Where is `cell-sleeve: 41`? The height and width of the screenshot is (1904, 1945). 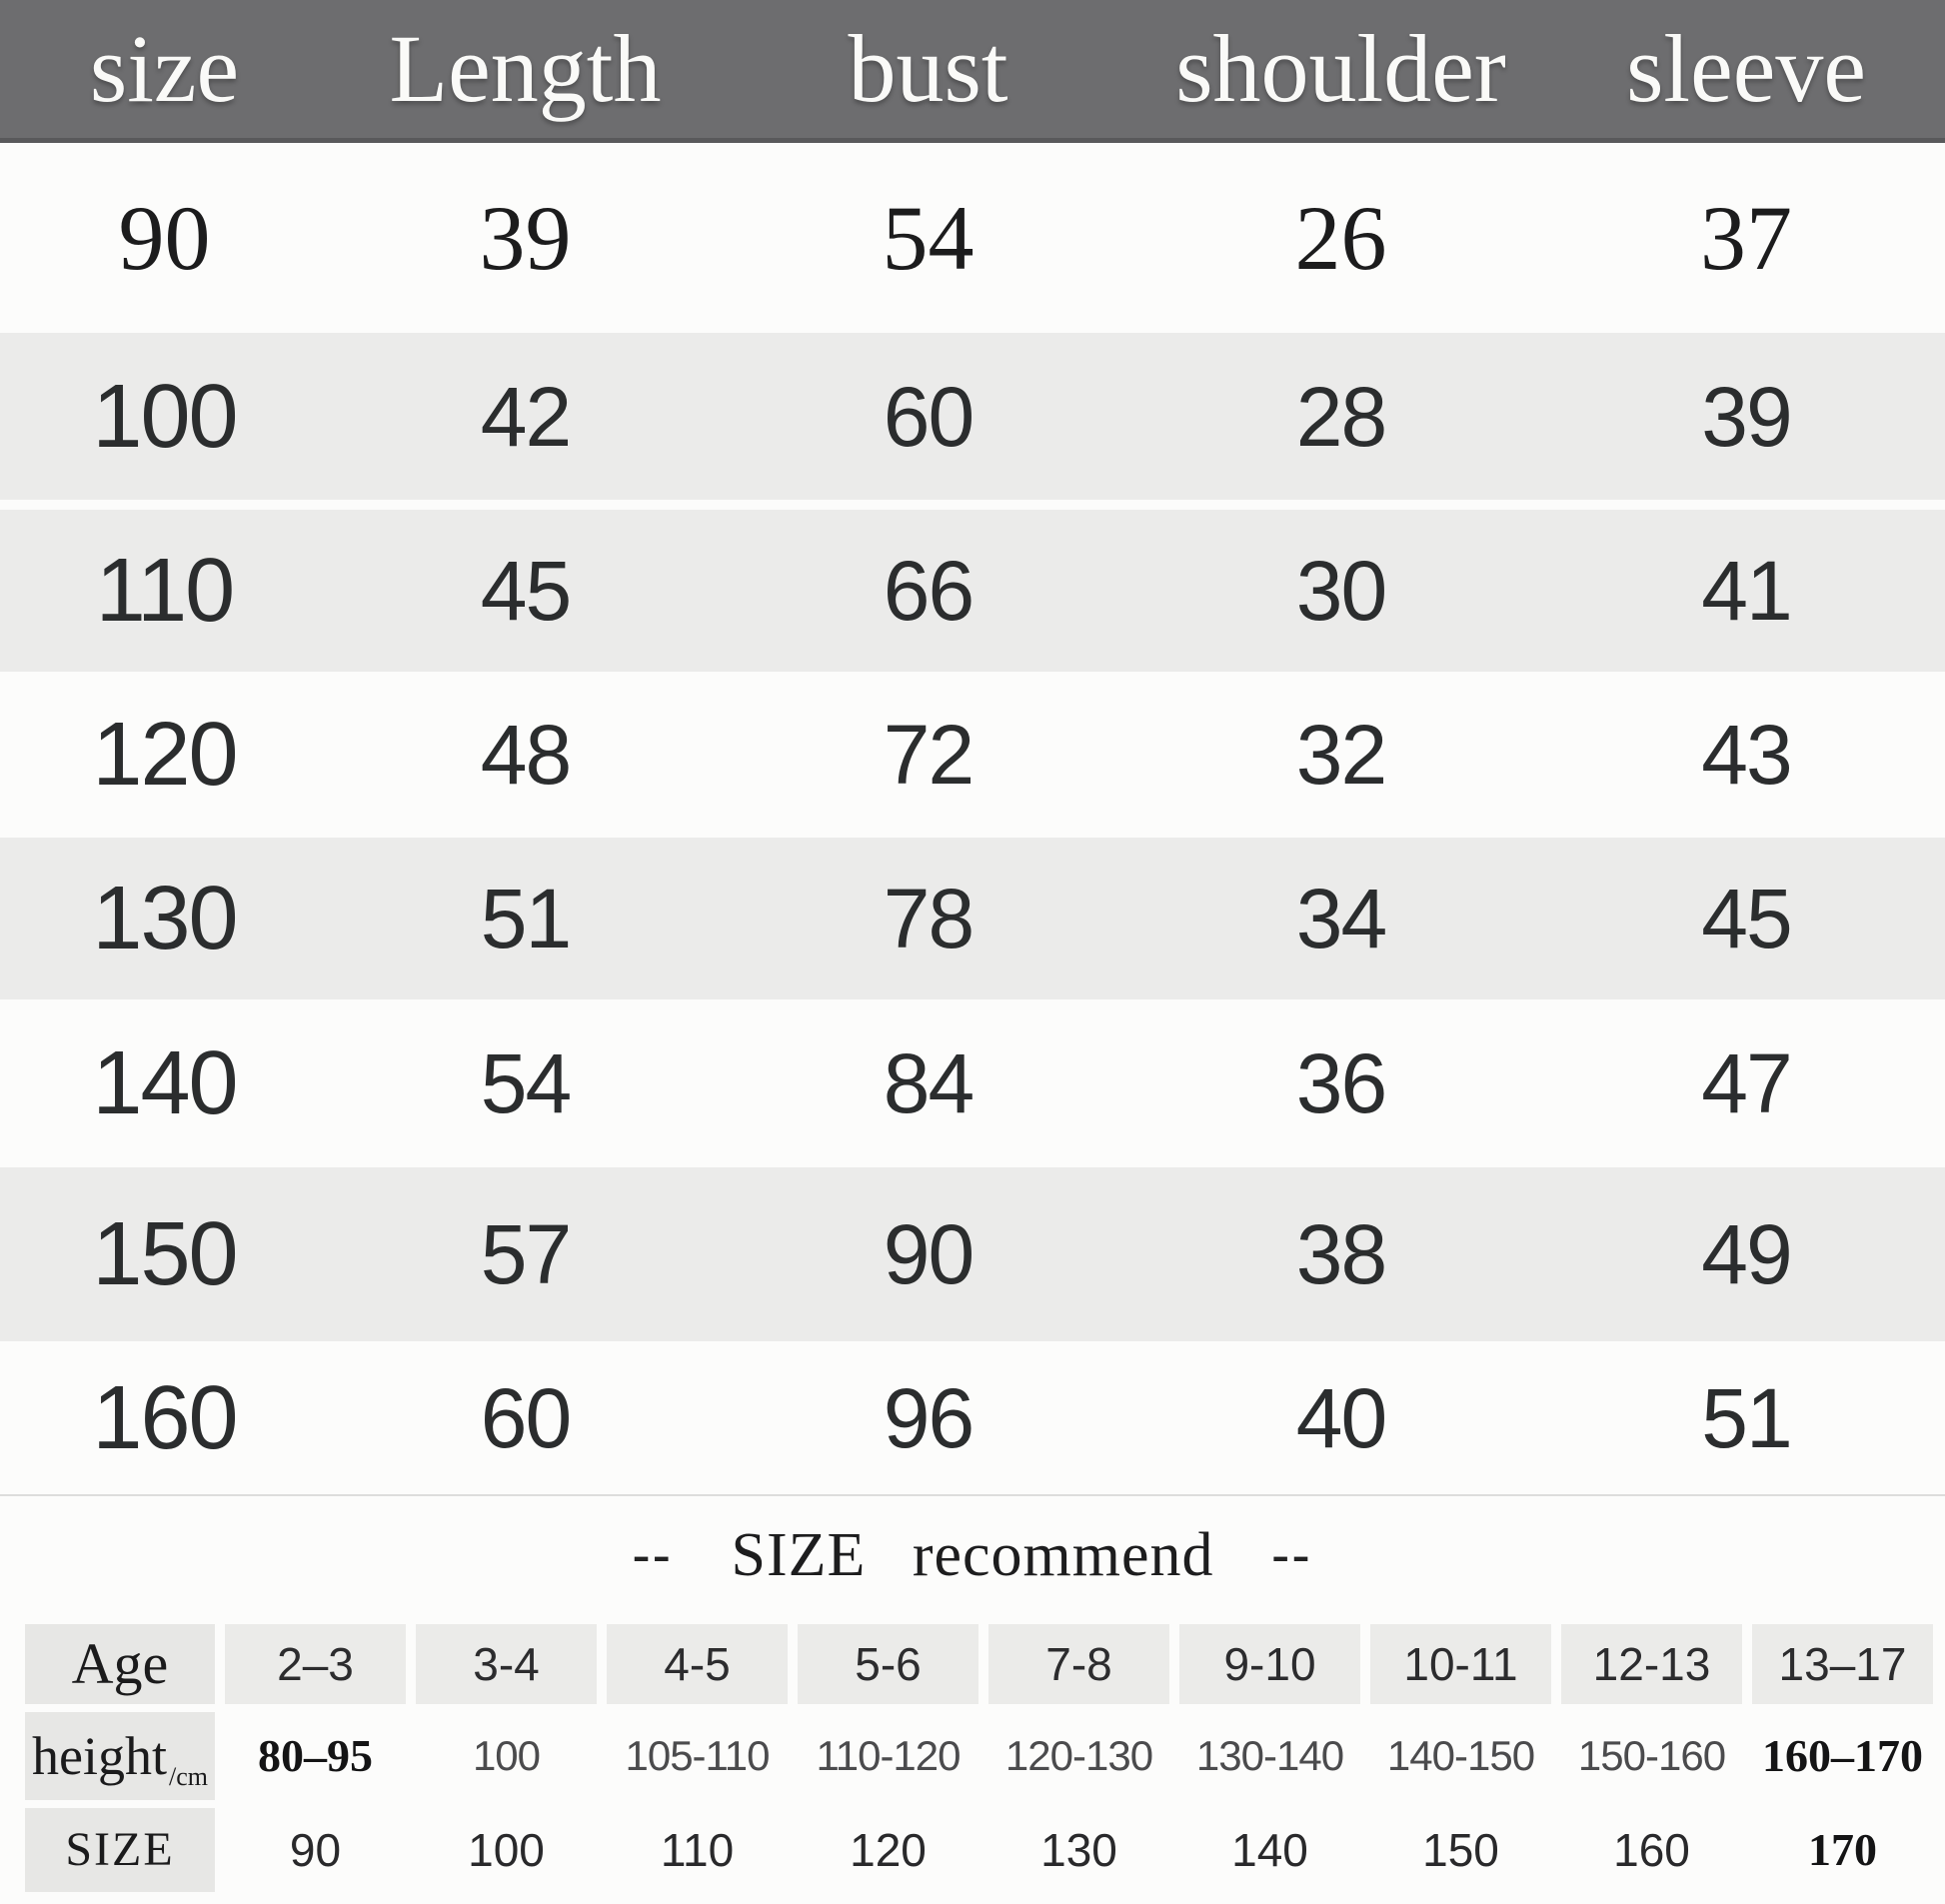 cell-sleeve: 41 is located at coordinates (1746, 591).